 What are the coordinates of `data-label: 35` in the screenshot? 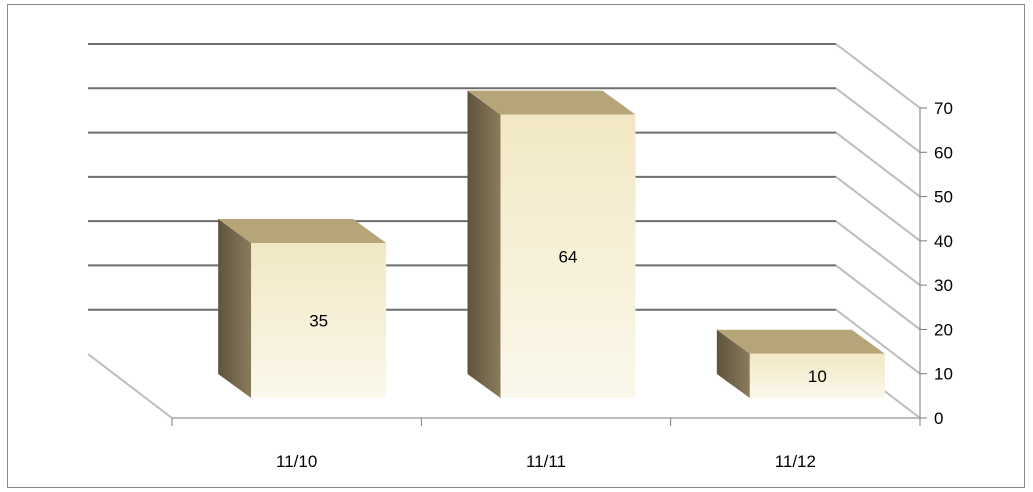 It's located at (318, 321).